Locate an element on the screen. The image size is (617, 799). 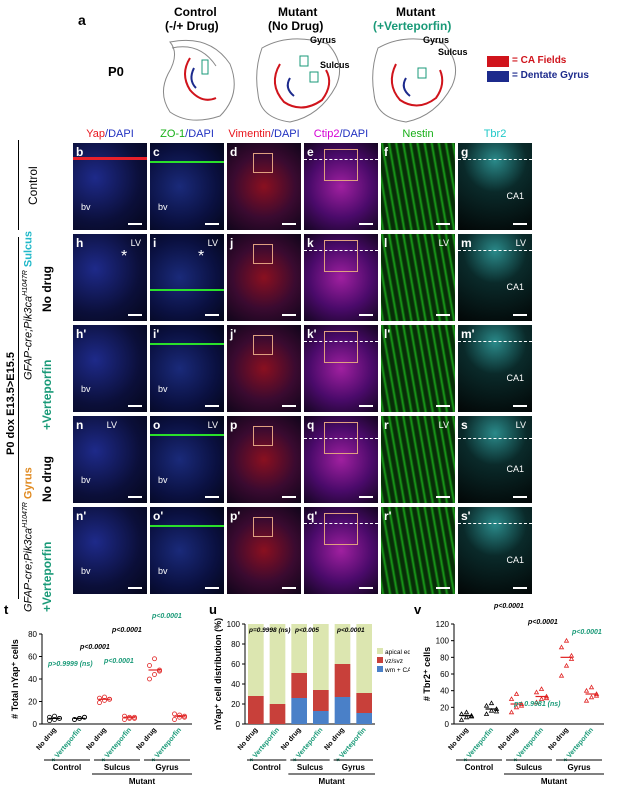
stat-label: p<0.005 is located at coordinates (306, 630).